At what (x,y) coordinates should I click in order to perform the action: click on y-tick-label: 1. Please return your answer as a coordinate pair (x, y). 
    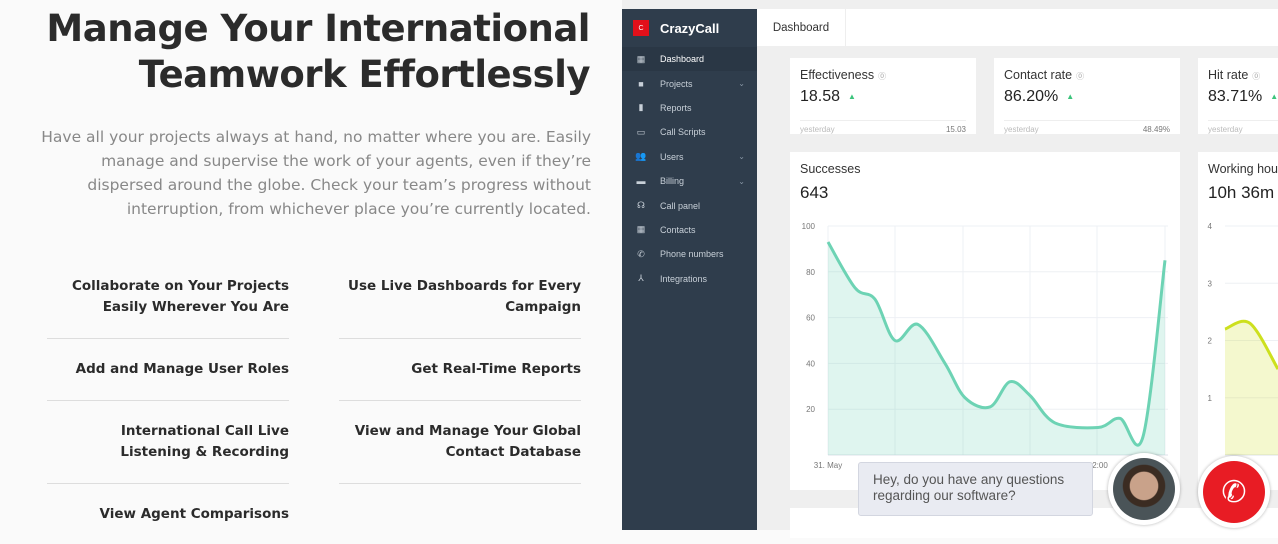
    Looking at the image, I should click on (1210, 398).